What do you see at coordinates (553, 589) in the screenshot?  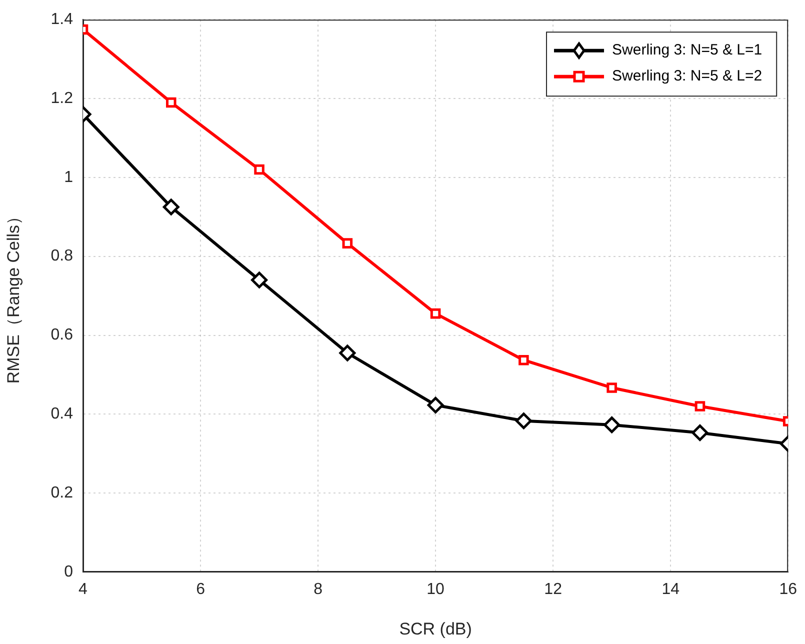 I see `x-tick-label: 12` at bounding box center [553, 589].